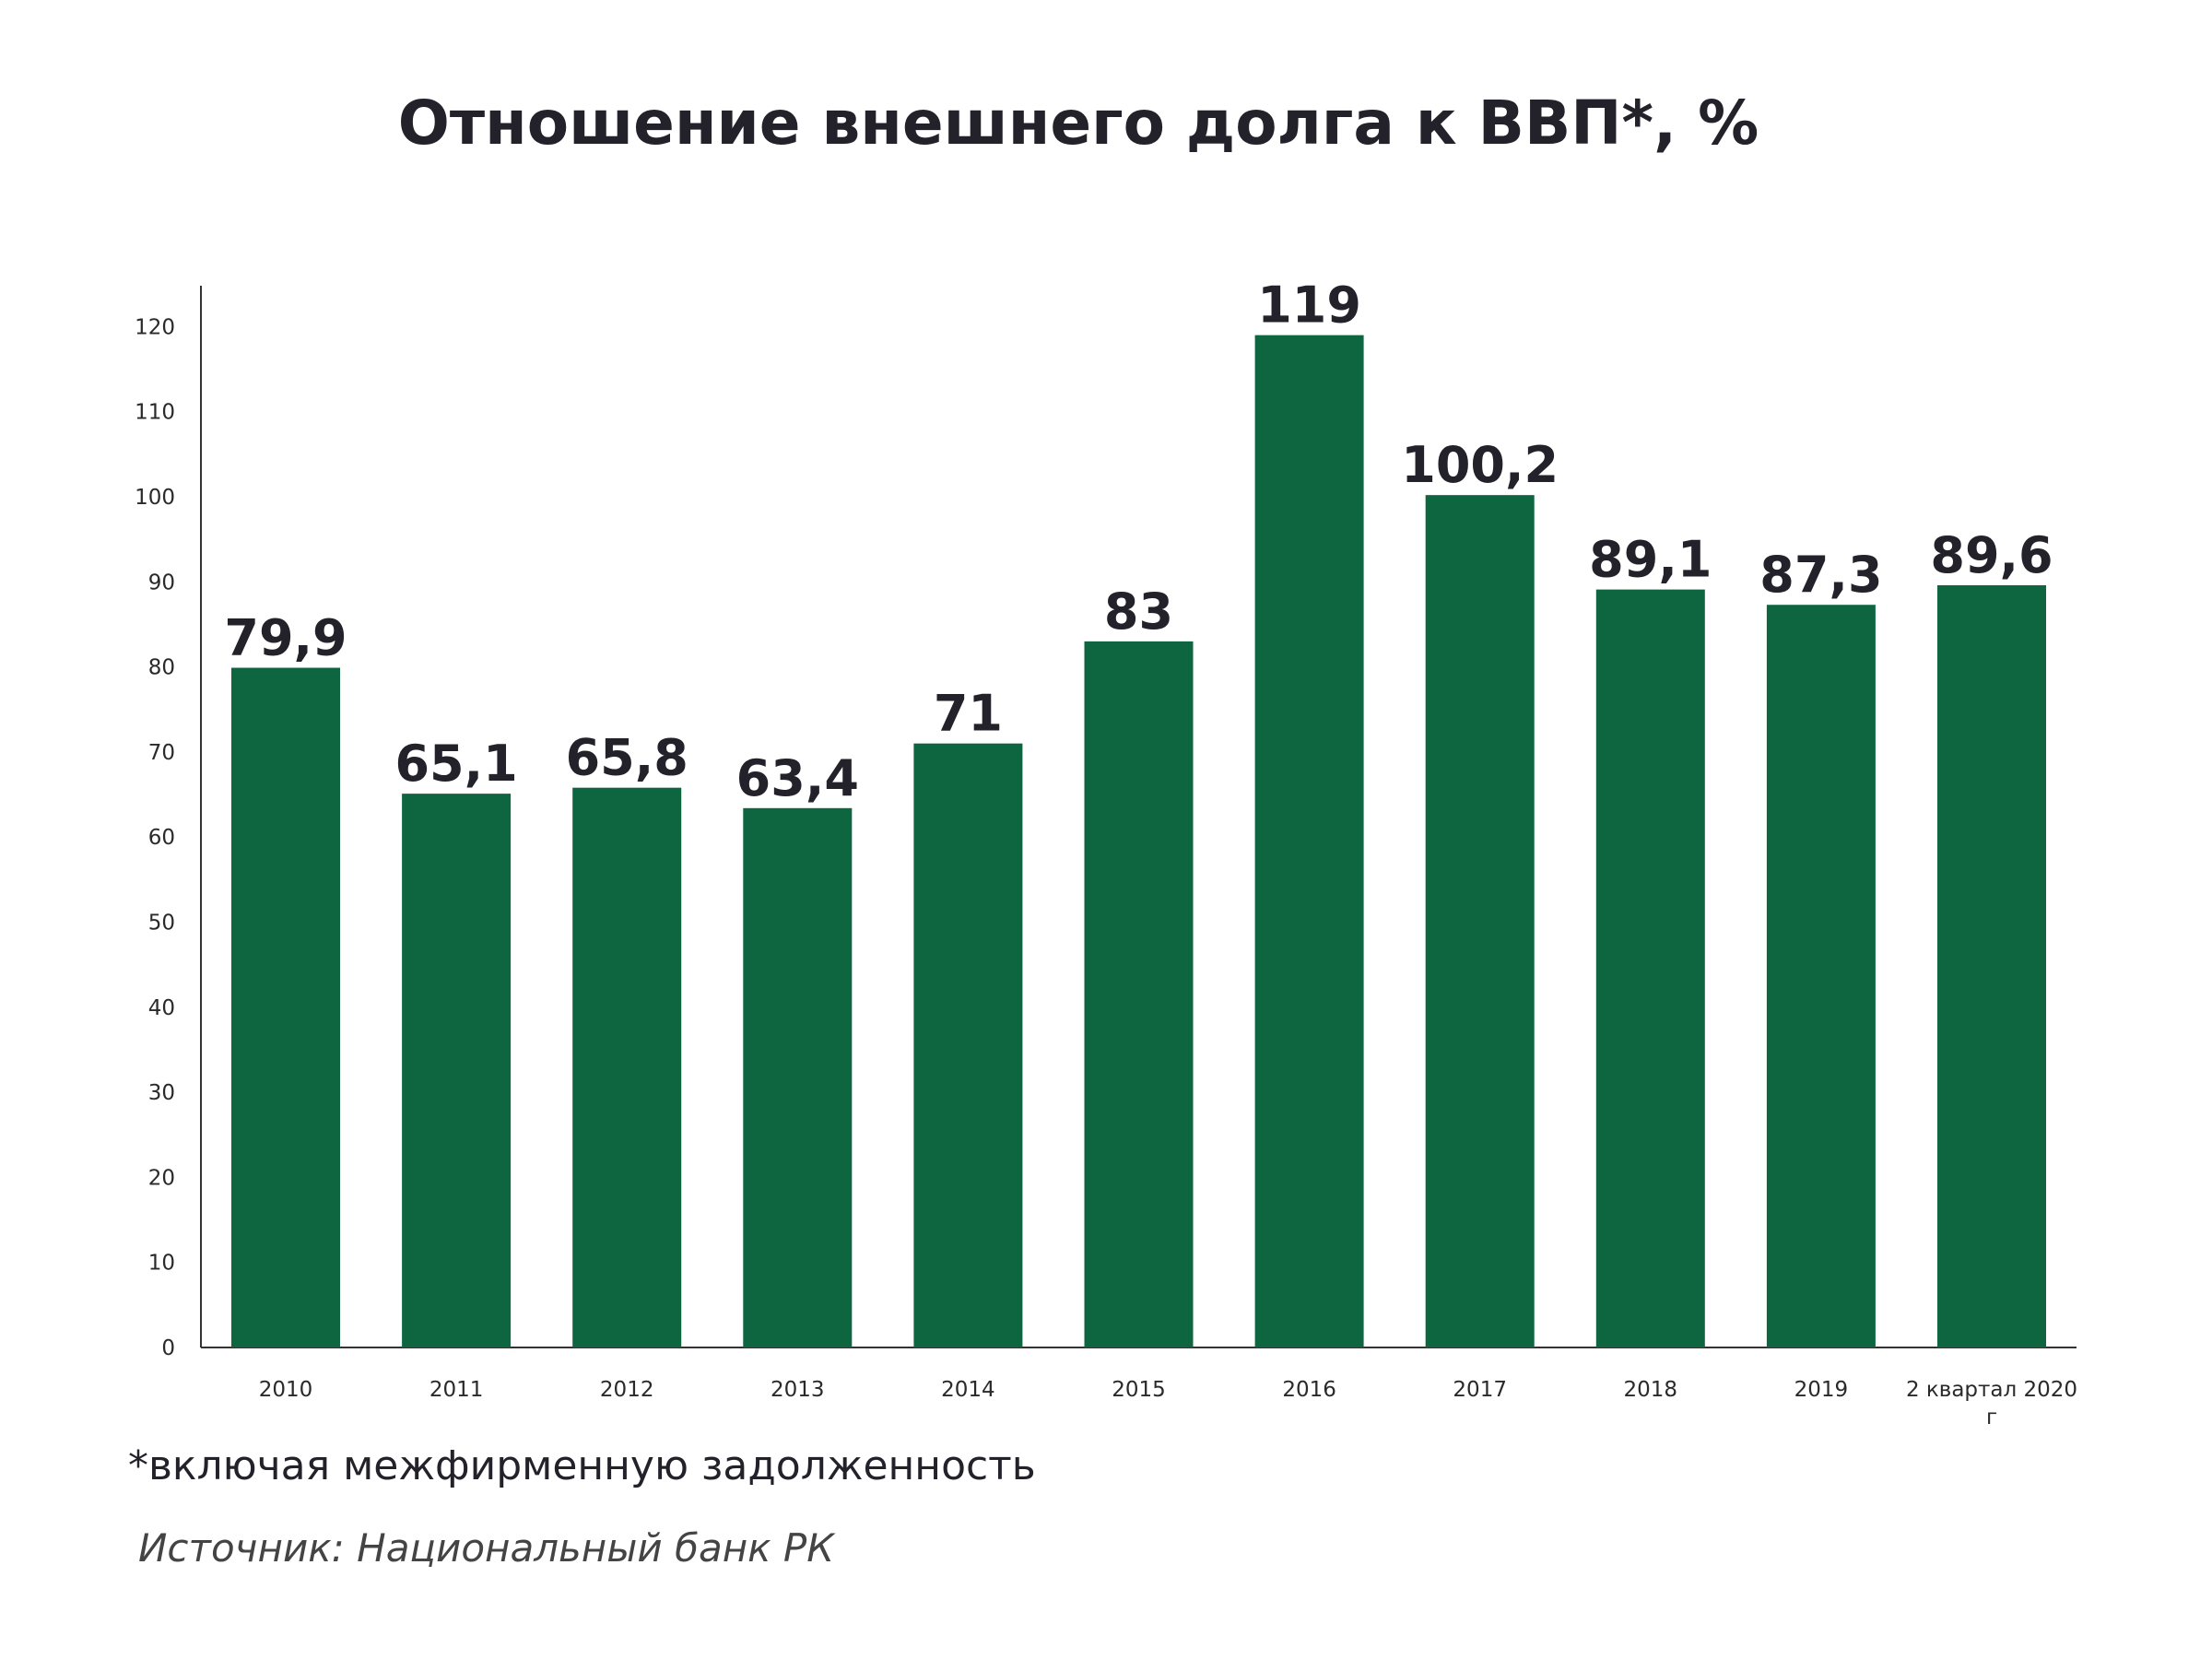 The height and width of the screenshot is (1659, 2212). What do you see at coordinates (1480, 465) in the screenshot?
I see `data-label: 100,2` at bounding box center [1480, 465].